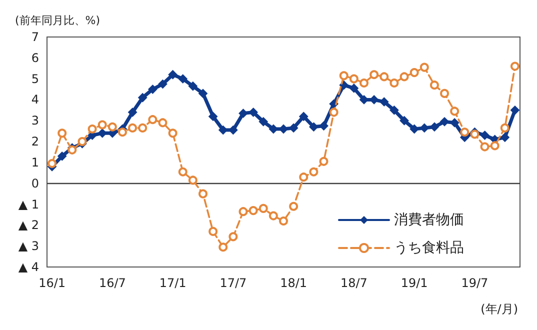 The image size is (537, 330). Describe the element at coordinates (474, 283) in the screenshot. I see `x-tick-label: 19/7` at that location.